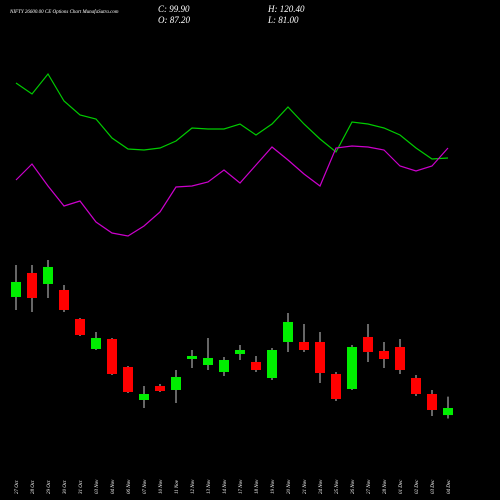 The height and width of the screenshot is (500, 500). Describe the element at coordinates (337, 486) in the screenshot. I see `x-tick-label: 25 Nov` at that location.